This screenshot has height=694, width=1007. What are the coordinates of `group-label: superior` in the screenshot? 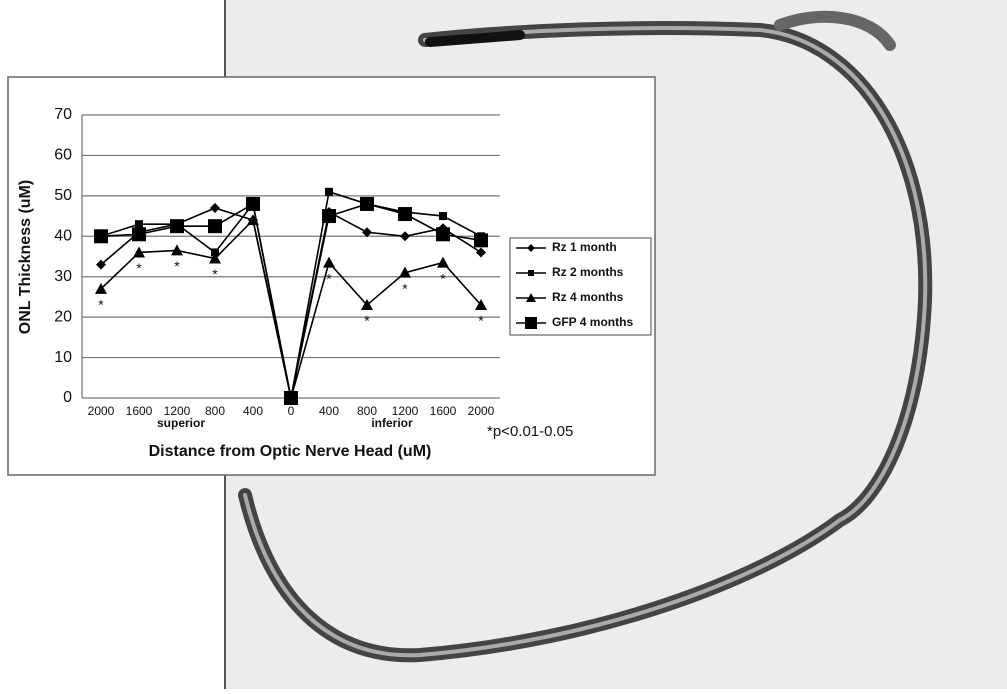 It's located at (181, 423).